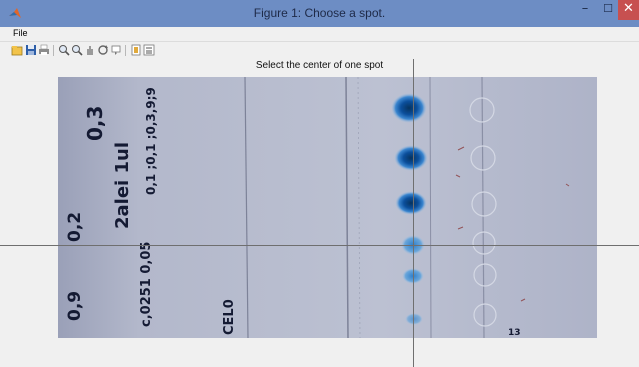 The image size is (639, 367). I want to click on minimize-button: –, so click(585, 10).